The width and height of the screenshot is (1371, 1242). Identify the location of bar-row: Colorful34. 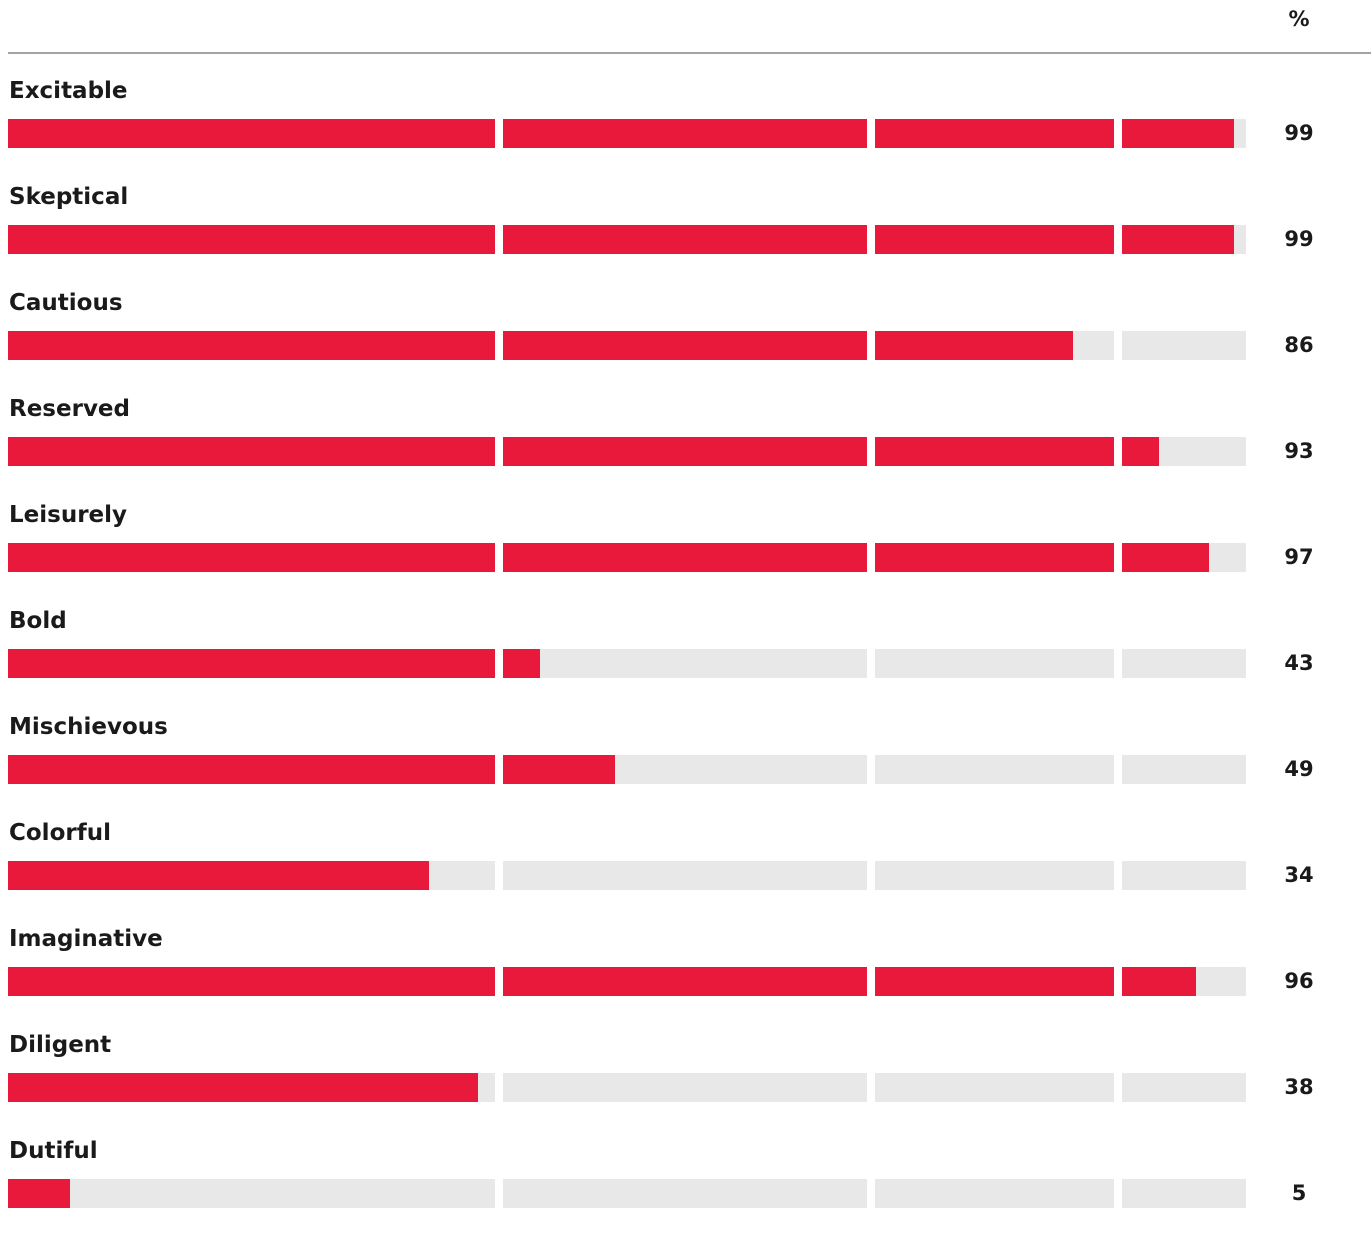
(685, 871).